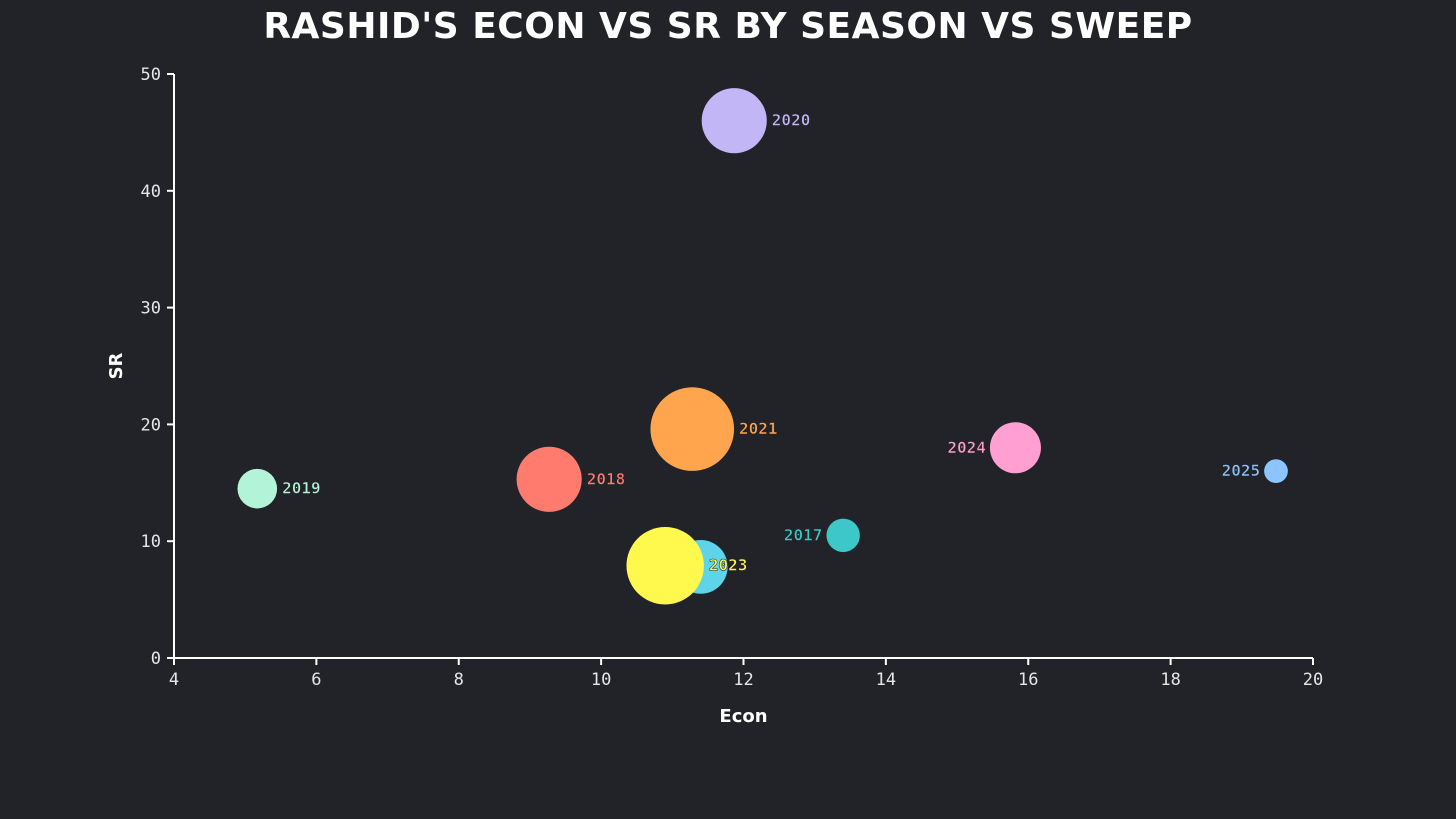  What do you see at coordinates (257, 488) in the screenshot?
I see `bubble-2019` at bounding box center [257, 488].